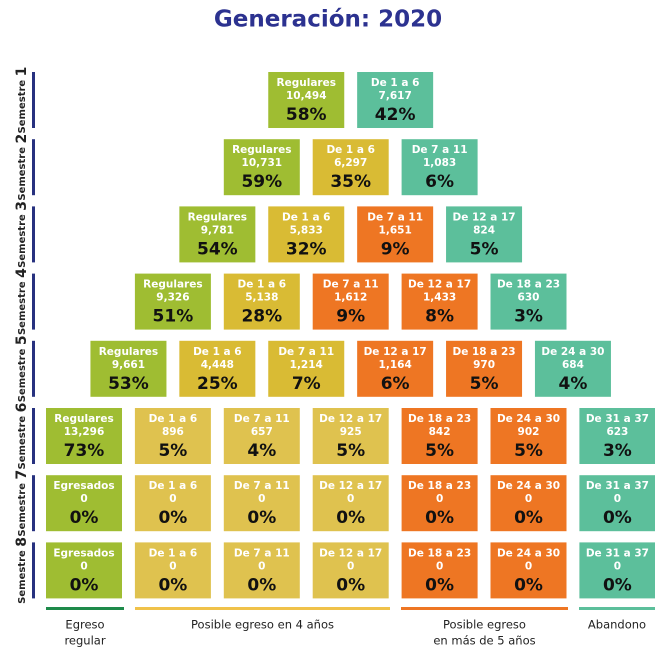 The image size is (655, 650). What do you see at coordinates (262, 432) in the screenshot?
I see `cell-count: 657` at bounding box center [262, 432].